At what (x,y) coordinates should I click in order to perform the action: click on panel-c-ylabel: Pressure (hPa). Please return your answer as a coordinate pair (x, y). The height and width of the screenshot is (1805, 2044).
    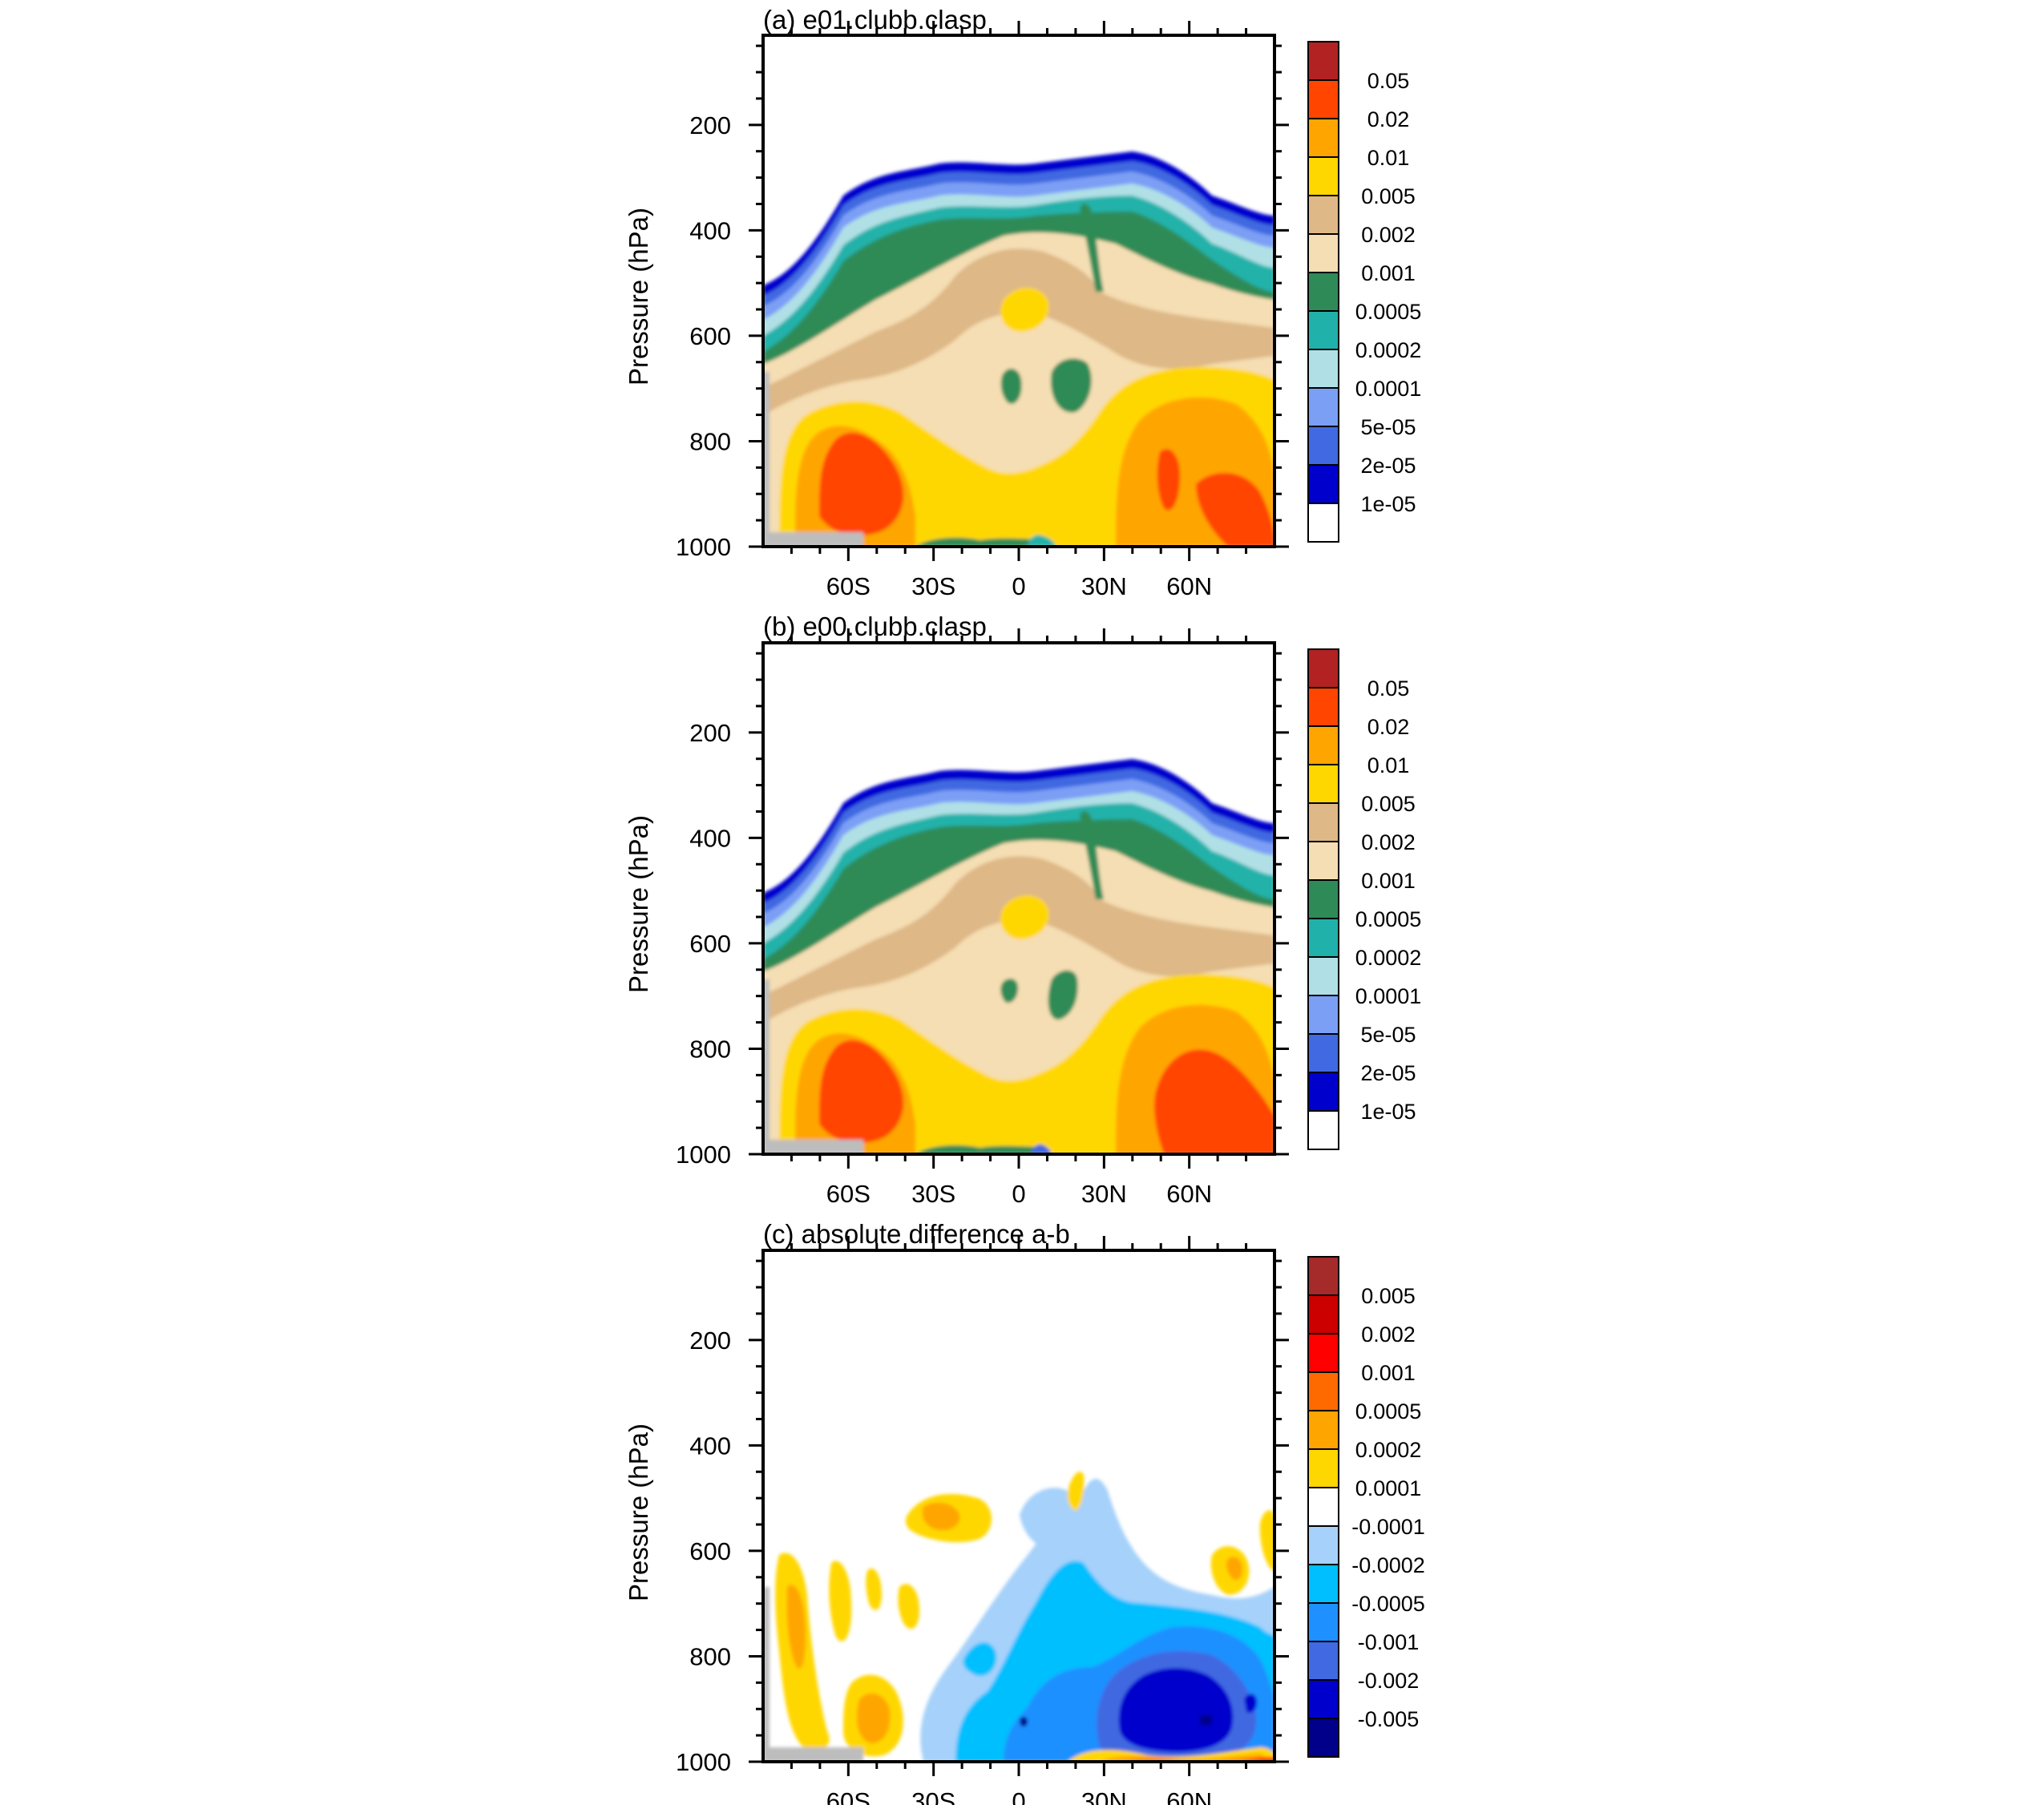
    Looking at the image, I should click on (638, 1512).